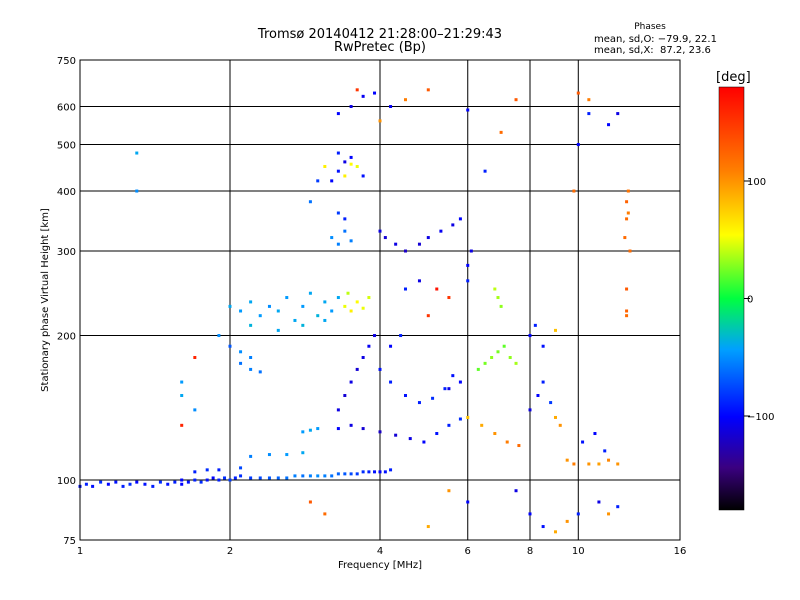 This screenshot has height=600, width=800. Describe the element at coordinates (750, 300) in the screenshot. I see `colorbar-tick-label: 0` at that location.